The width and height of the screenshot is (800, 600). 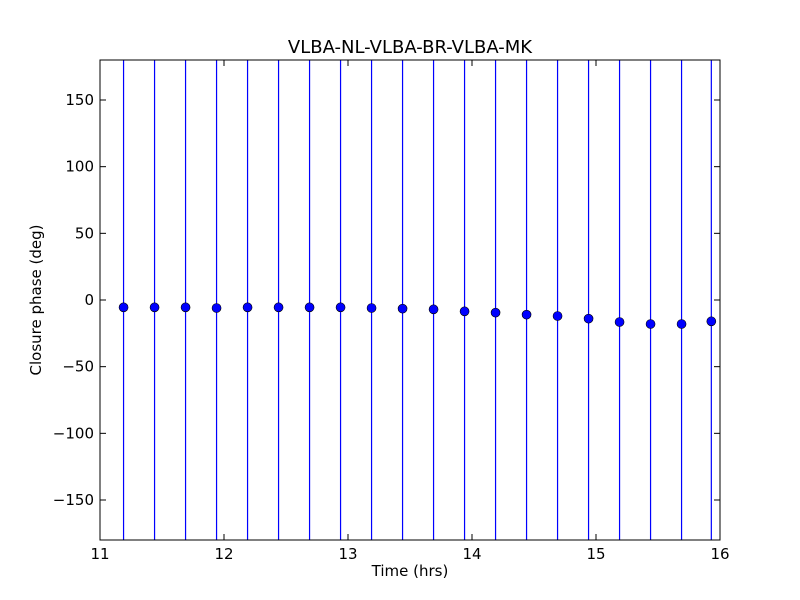 What do you see at coordinates (719, 554) in the screenshot?
I see `x-tick-label: 16` at bounding box center [719, 554].